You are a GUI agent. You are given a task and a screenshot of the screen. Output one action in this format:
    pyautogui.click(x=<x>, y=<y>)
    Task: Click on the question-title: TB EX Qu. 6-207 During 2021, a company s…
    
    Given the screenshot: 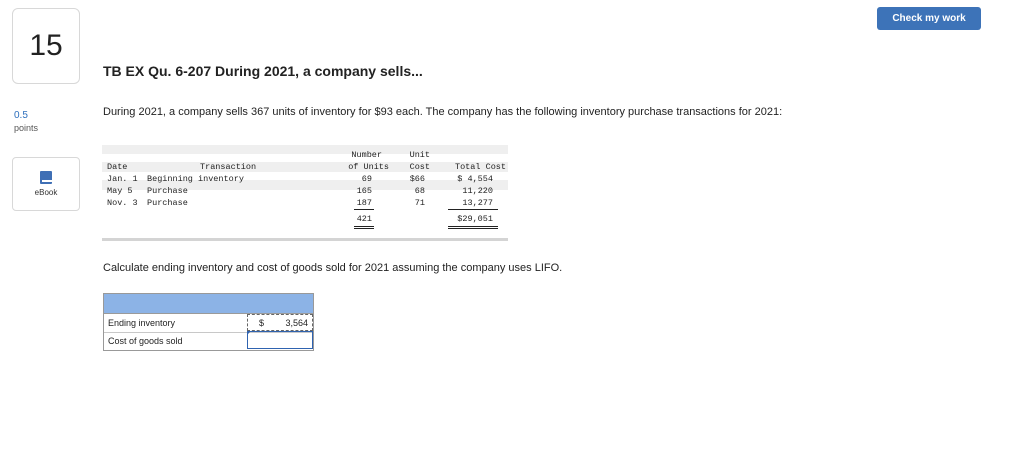 What is the action you would take?
    pyautogui.click(x=263, y=71)
    